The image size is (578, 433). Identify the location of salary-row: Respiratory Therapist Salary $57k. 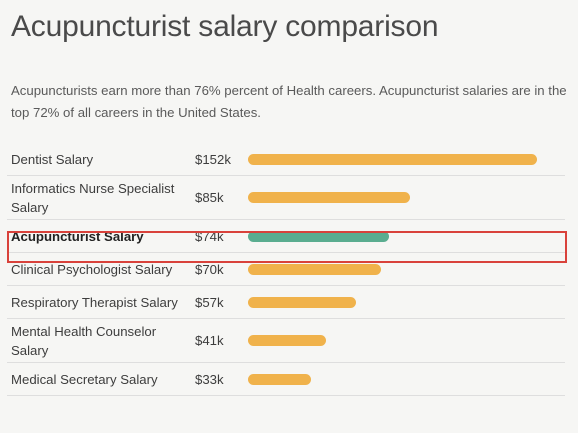
(286, 302).